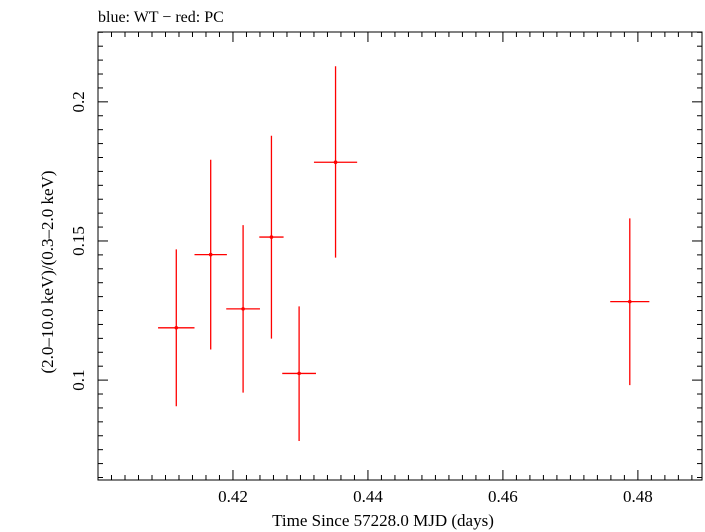  Describe the element at coordinates (78, 379) in the screenshot. I see `y-tick-label: 0.1` at that location.